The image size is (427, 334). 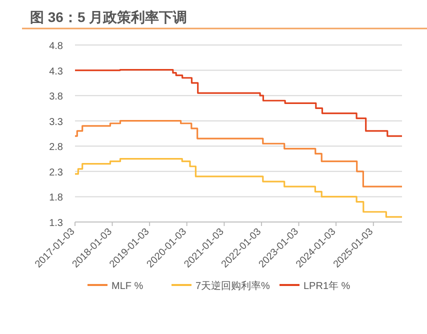 I want to click on y-tick-label: 2.3, so click(x=56, y=172).